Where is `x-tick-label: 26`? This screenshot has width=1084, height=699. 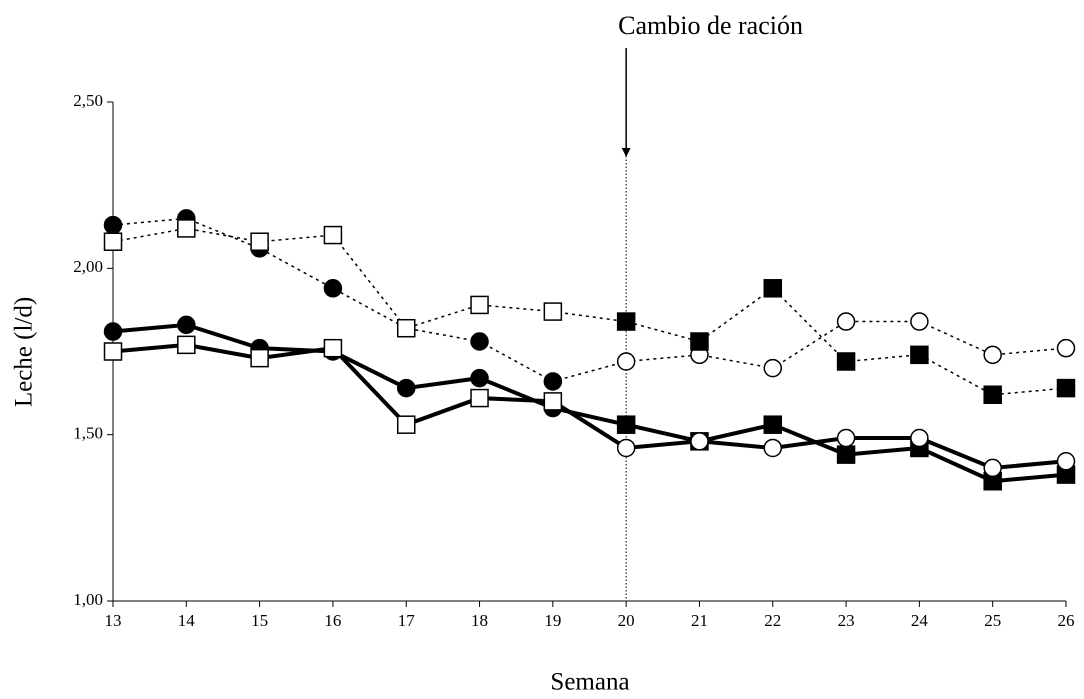
x-tick-label: 26 is located at coordinates (1066, 620).